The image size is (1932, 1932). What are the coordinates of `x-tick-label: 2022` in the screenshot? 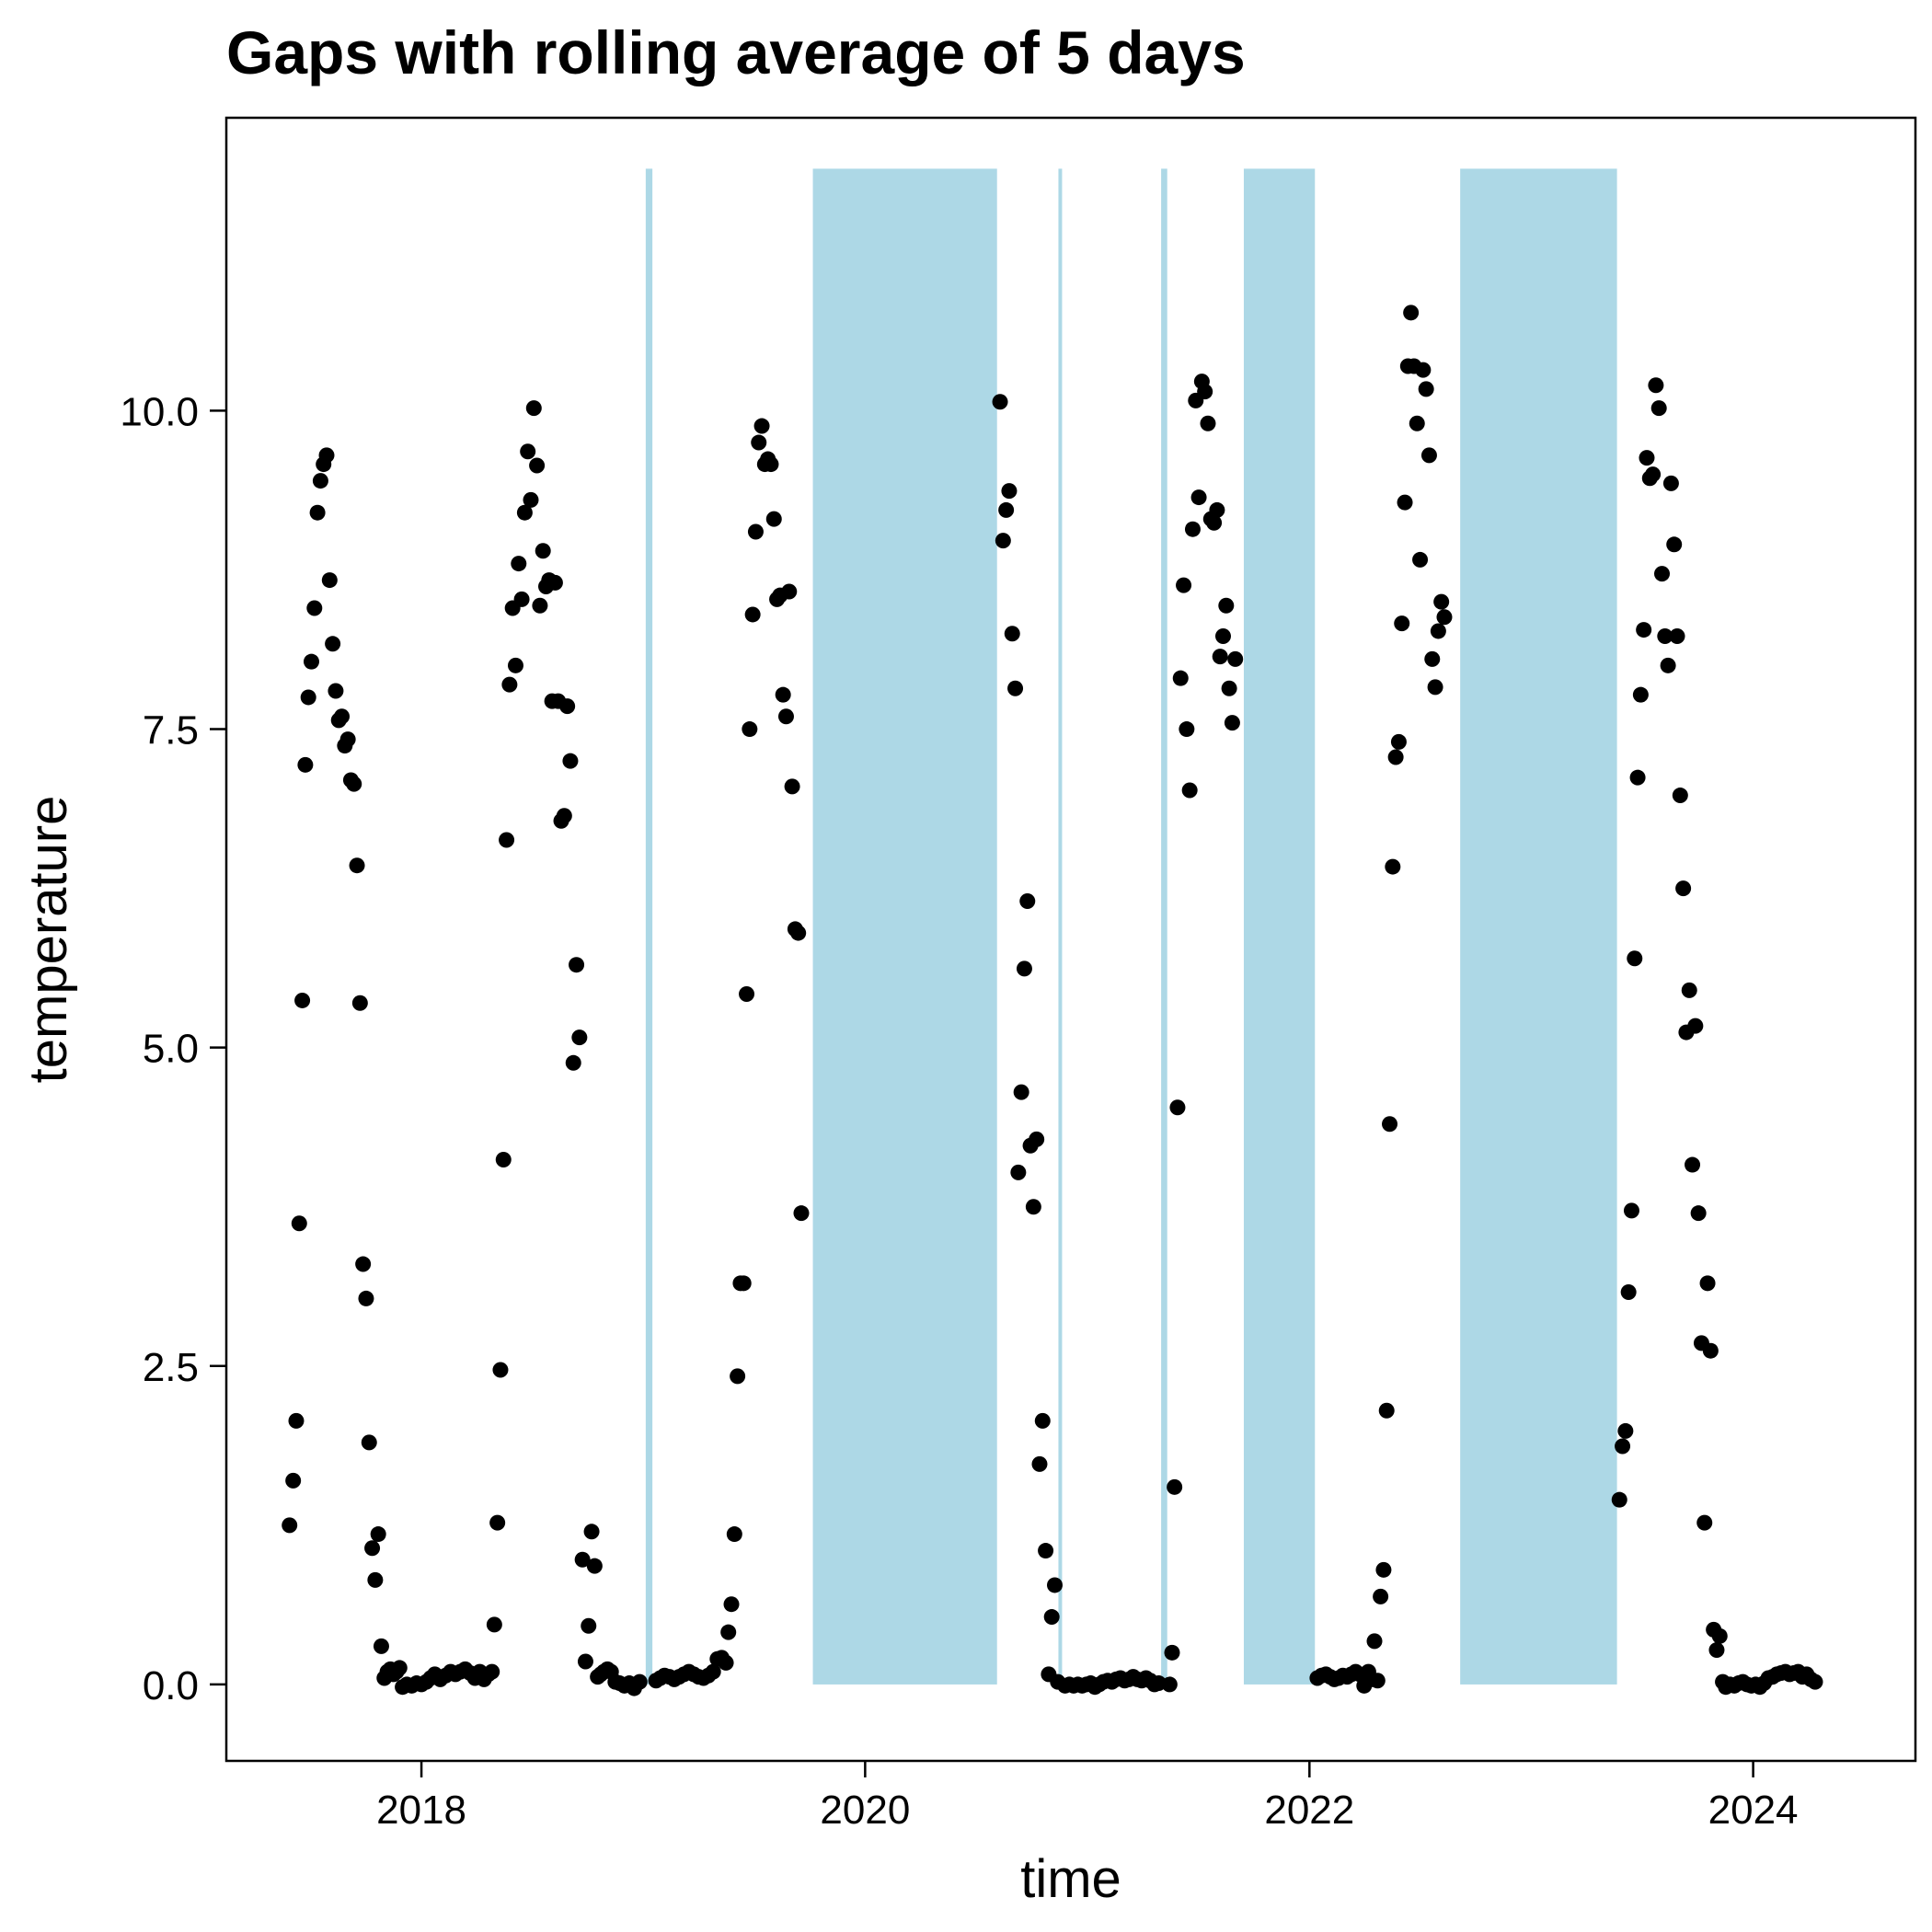 It's located at (1309, 1810).